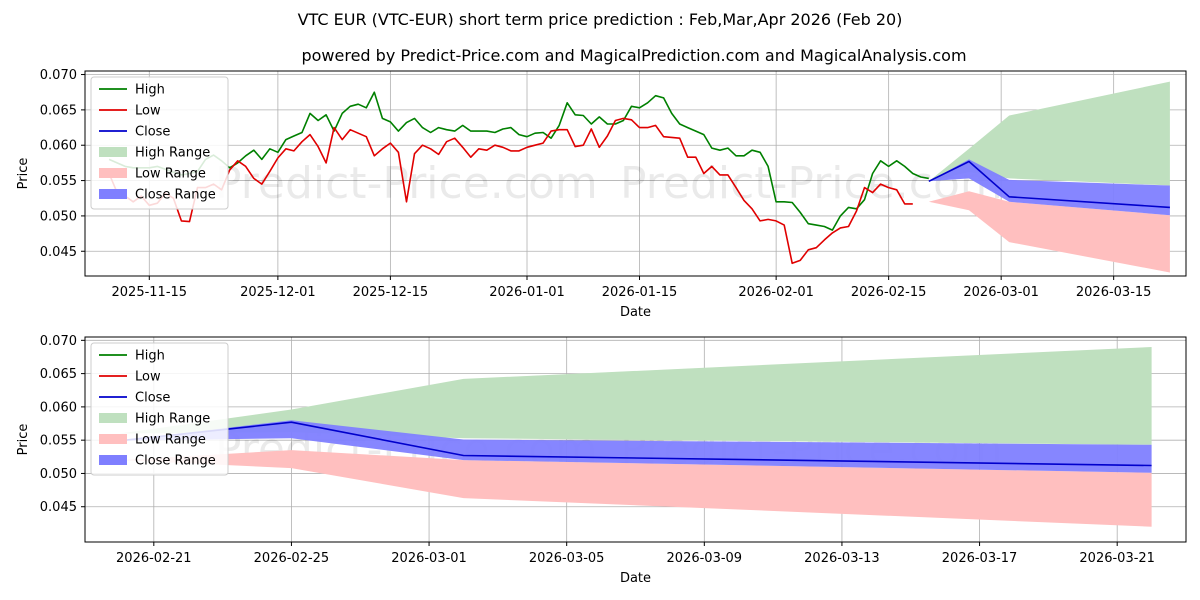 The height and width of the screenshot is (600, 1200). I want to click on close-series-line, so click(1049, 184).